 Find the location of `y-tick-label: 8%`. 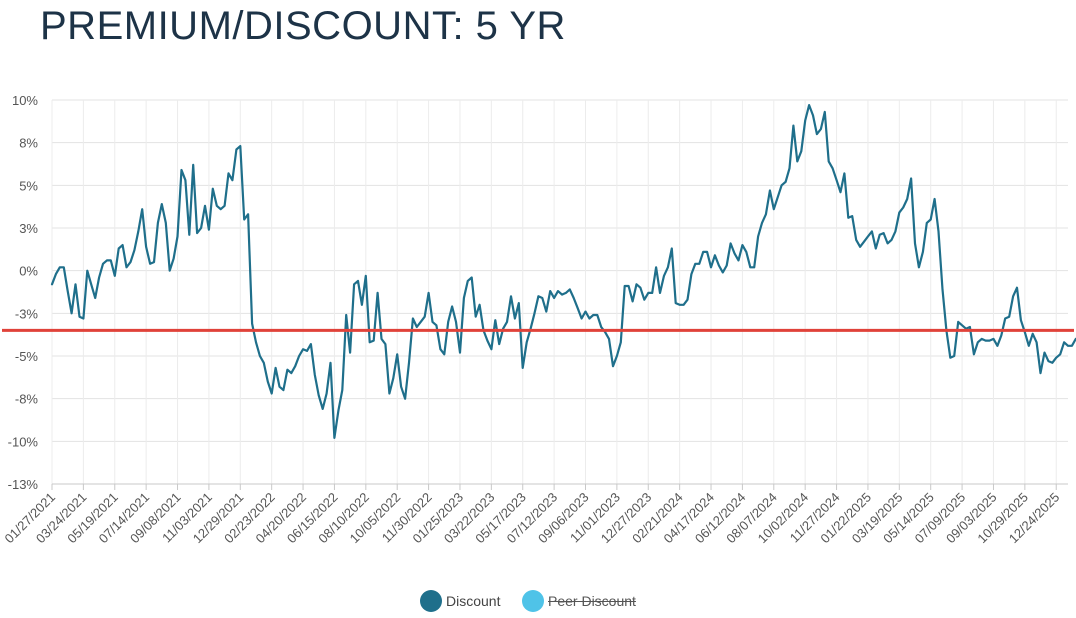

y-tick-label: 8% is located at coordinates (28, 143).